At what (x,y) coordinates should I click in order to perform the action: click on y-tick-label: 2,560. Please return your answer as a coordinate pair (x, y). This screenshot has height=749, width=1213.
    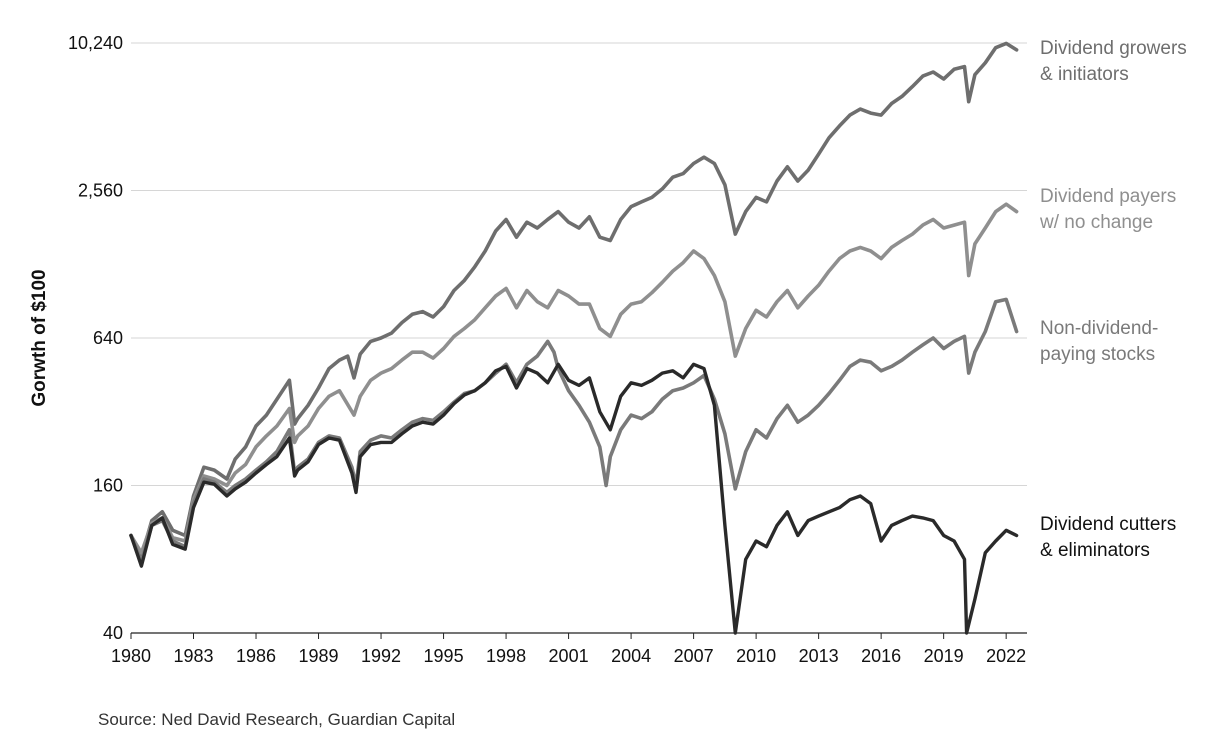
    Looking at the image, I should click on (100, 191).